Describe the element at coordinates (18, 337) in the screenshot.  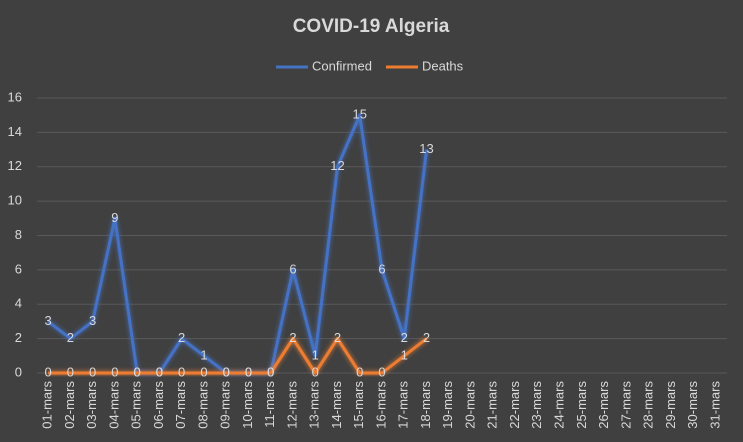
I see `y-tick-label: 2` at that location.